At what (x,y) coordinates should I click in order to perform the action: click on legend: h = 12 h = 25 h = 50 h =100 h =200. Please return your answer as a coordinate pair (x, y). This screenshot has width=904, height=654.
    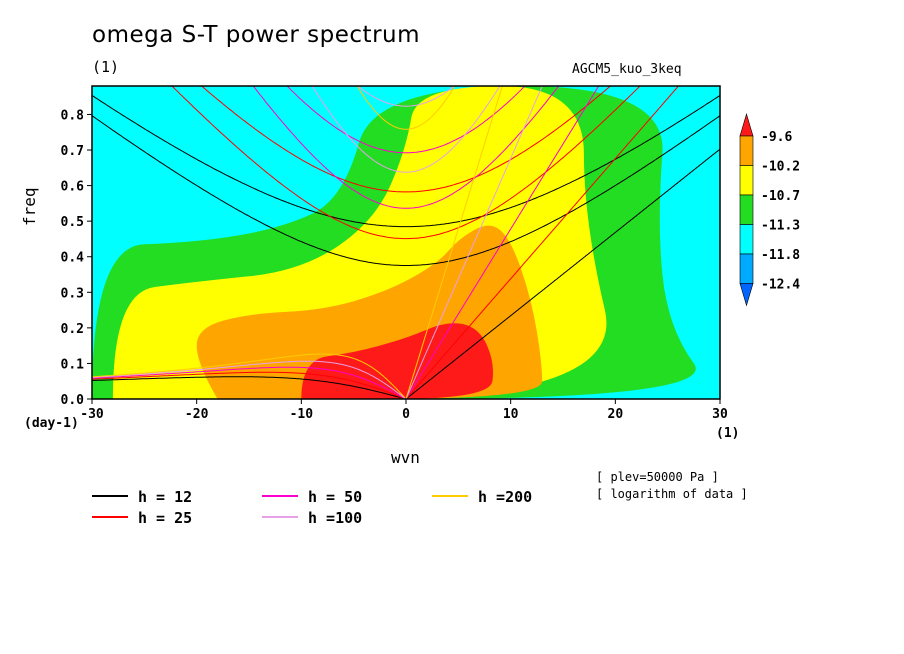
    Looking at the image, I should click on (312, 507).